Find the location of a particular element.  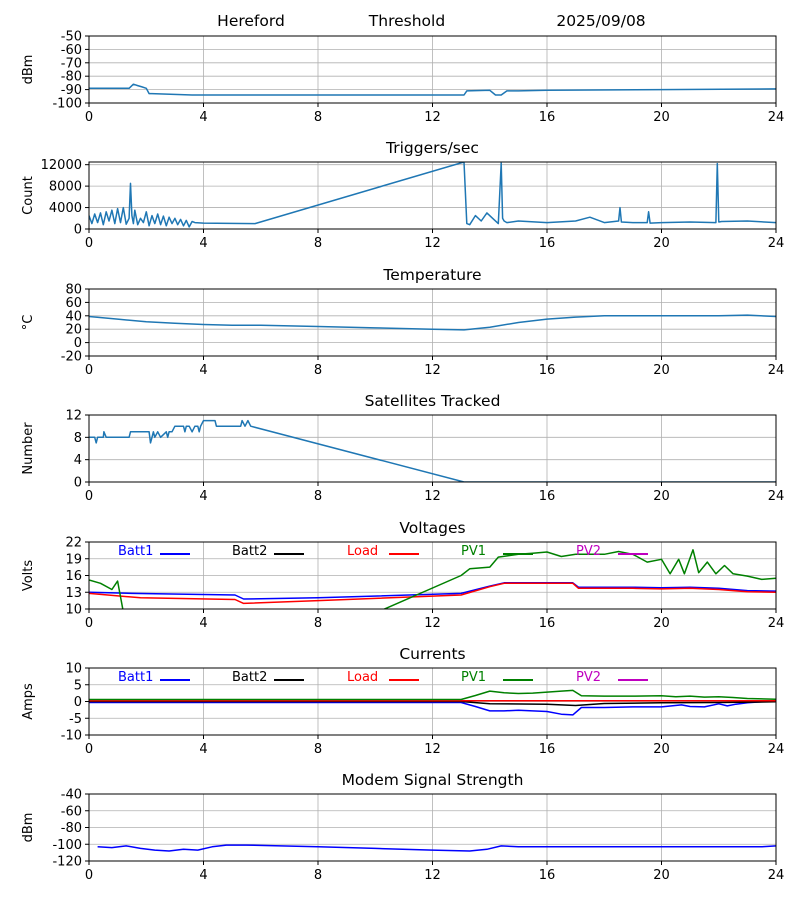

chart-panel-4: 0 4 8 12 16 20 24 0 4 8 12 Number Satellites Tracked is located at coordinates (402, 448).